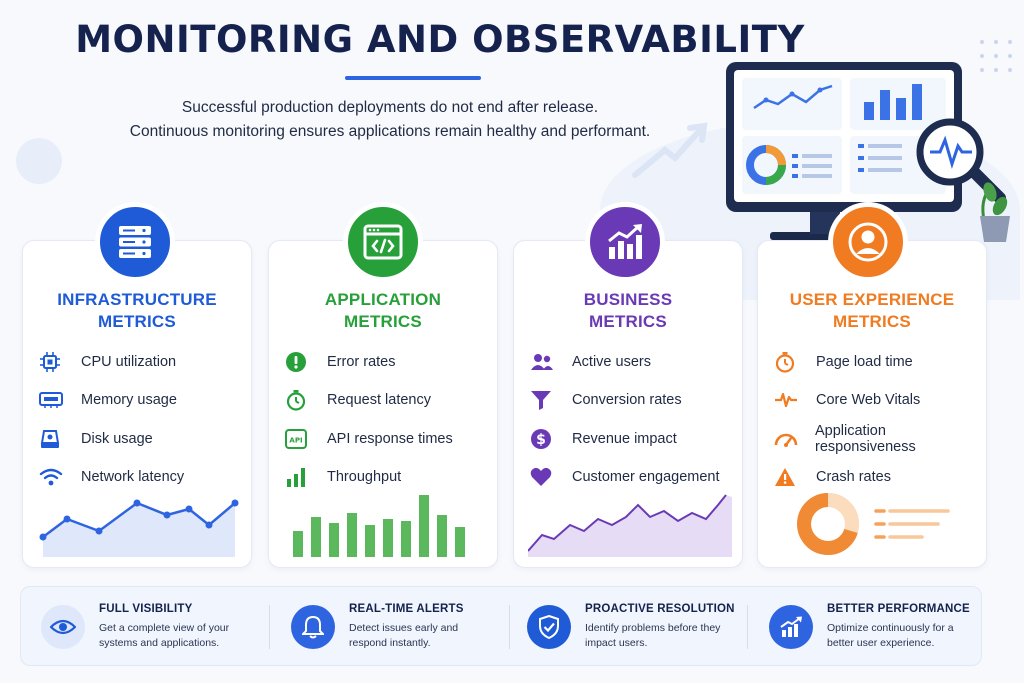 This screenshot has height=683, width=1024. I want to click on list-item: Network latency, so click(144, 477).